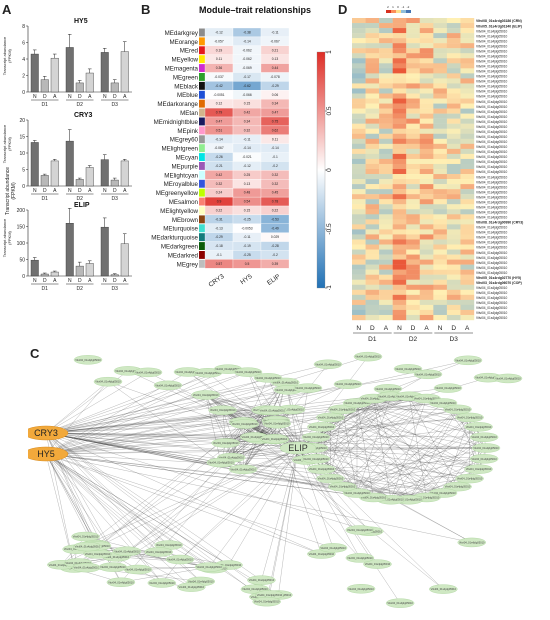 The height and width of the screenshot is (620, 550). I want to click on cell-value: -0.18, so click(219, 246).